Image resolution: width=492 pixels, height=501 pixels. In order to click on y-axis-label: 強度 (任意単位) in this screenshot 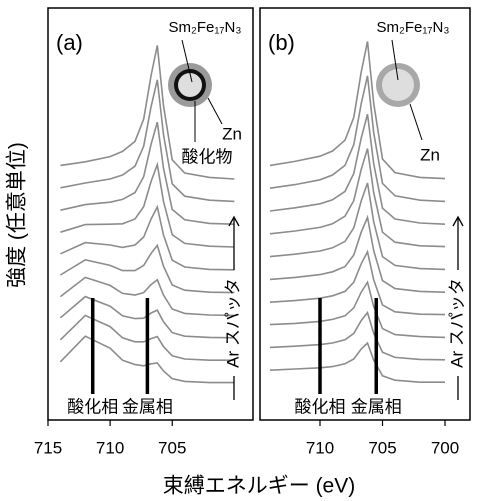, I will do `click(17, 215)`.